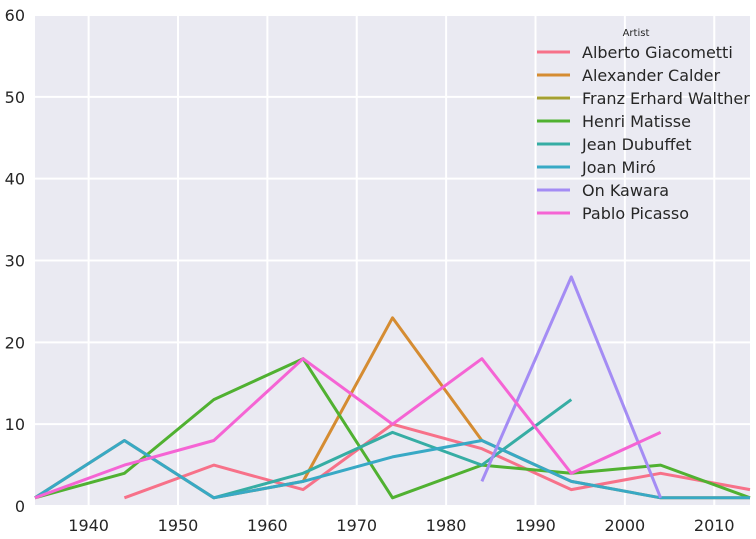 The image size is (756, 539). Describe the element at coordinates (651, 75) in the screenshot. I see `legend-label: Alexander Calder` at that location.